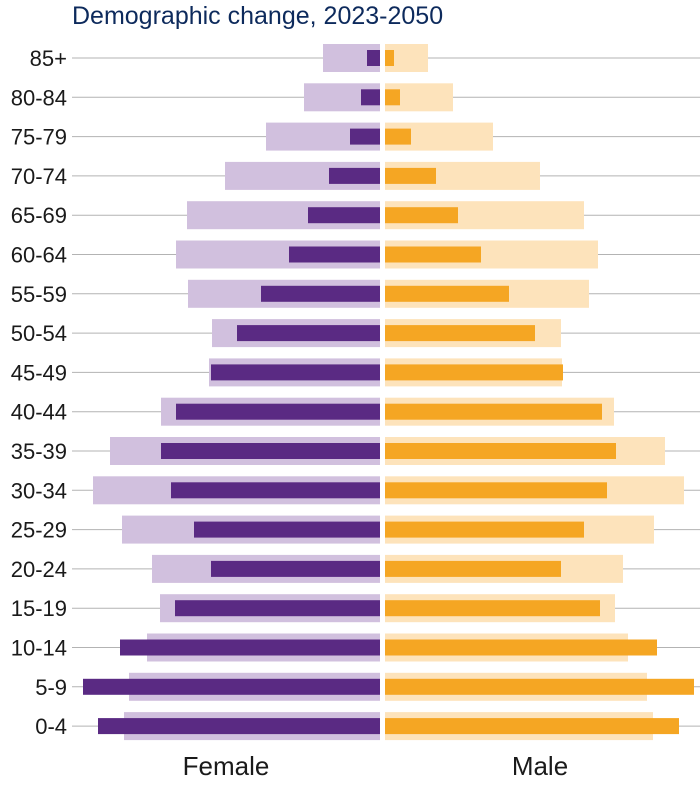  Describe the element at coordinates (257, 16) in the screenshot. I see `chart-title: Demographic change, 2023-2050` at that location.